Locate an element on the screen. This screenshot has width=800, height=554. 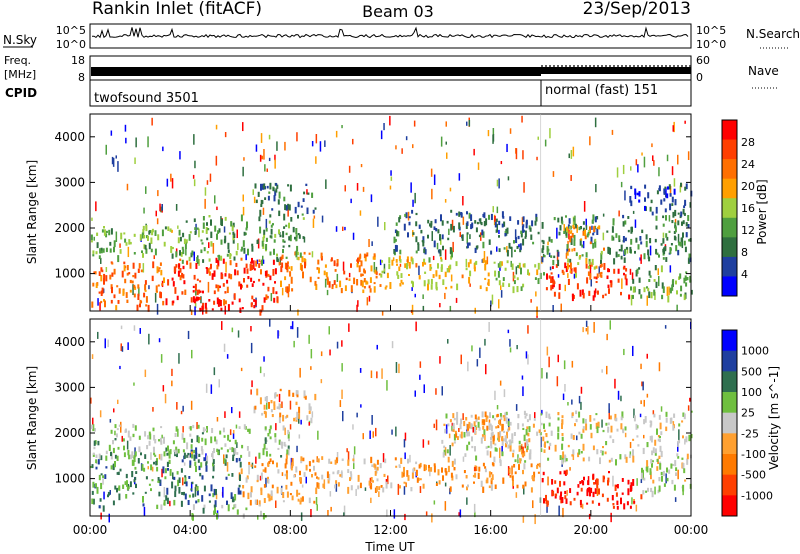
colorbar-swatch is located at coordinates (729, 286).